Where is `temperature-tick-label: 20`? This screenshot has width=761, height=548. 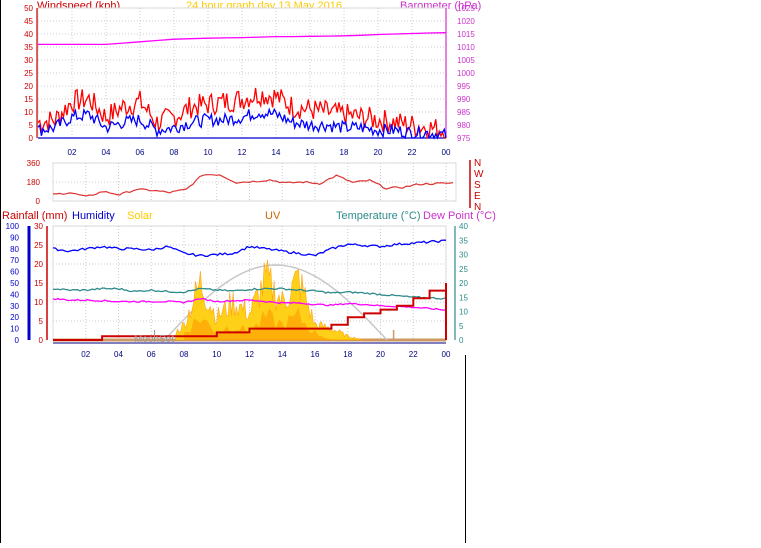
temperature-tick-label: 20 is located at coordinates (463, 283).